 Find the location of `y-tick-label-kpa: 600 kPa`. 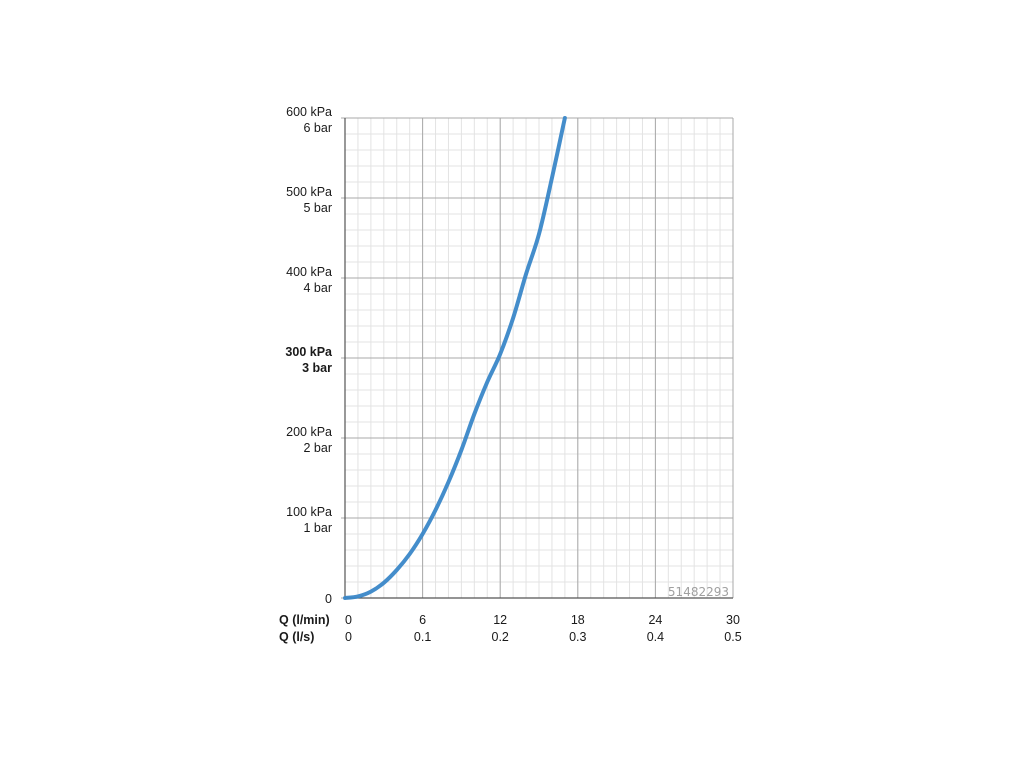

y-tick-label-kpa: 600 kPa is located at coordinates (309, 112).